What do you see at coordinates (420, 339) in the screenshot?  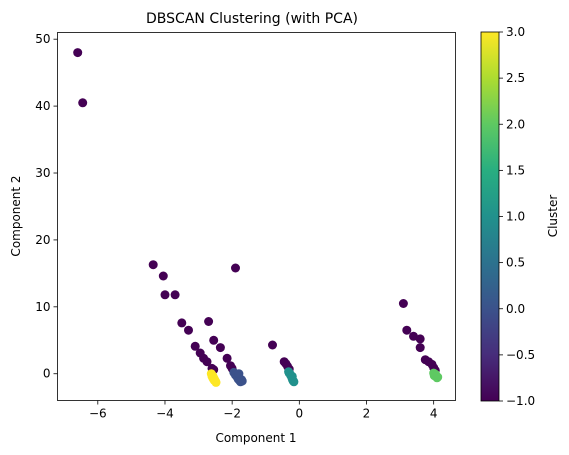 I see `point-cluster--1-25` at bounding box center [420, 339].